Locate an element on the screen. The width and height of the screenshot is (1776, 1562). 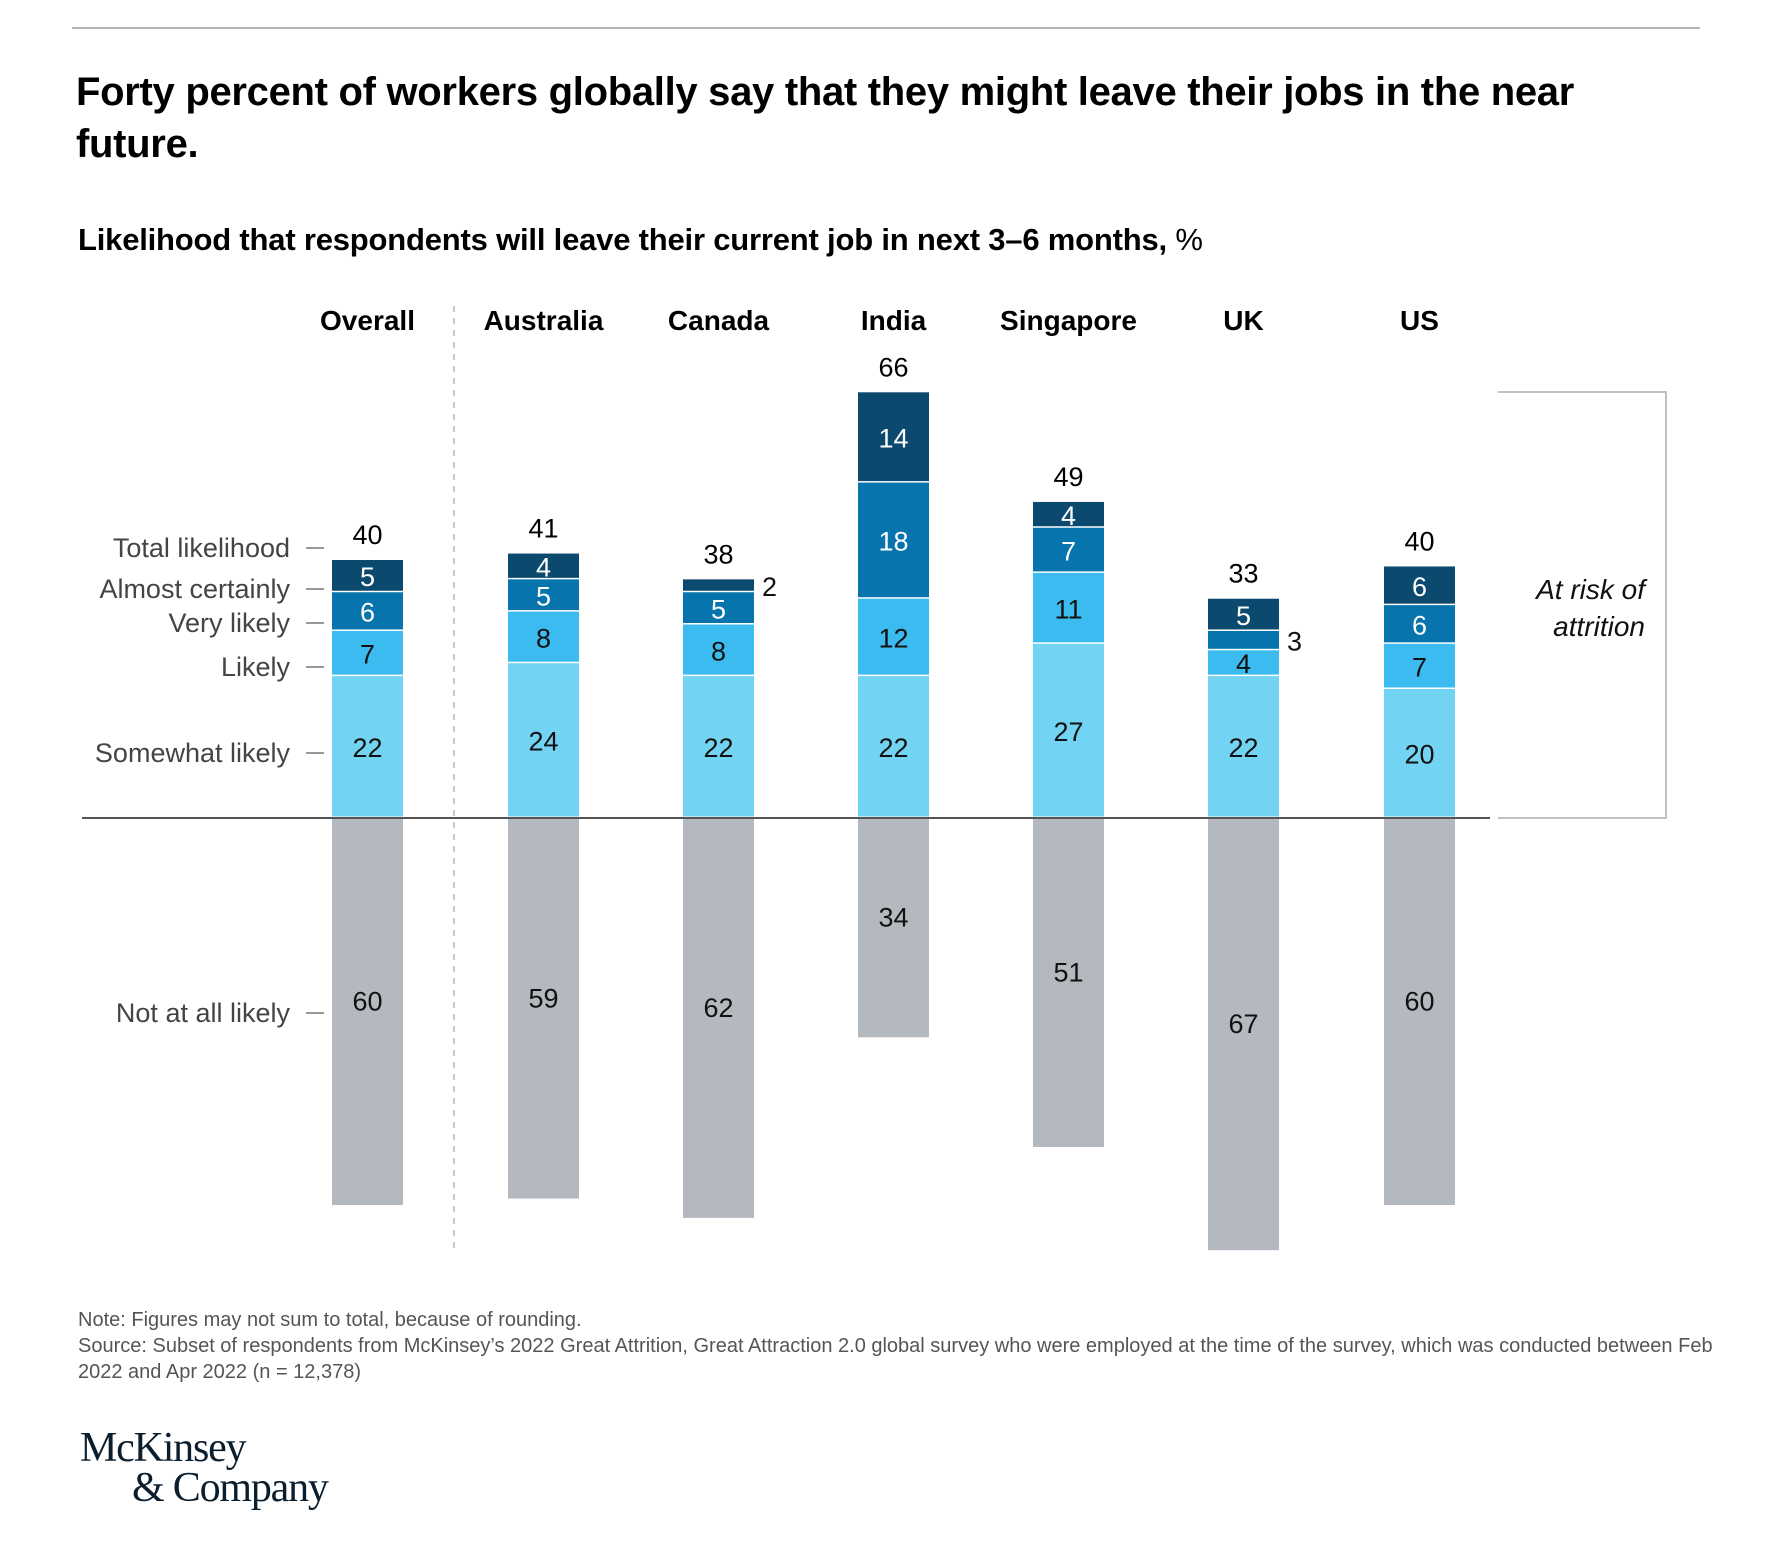
row-label-very-likely: Very likely is located at coordinates (229, 623).